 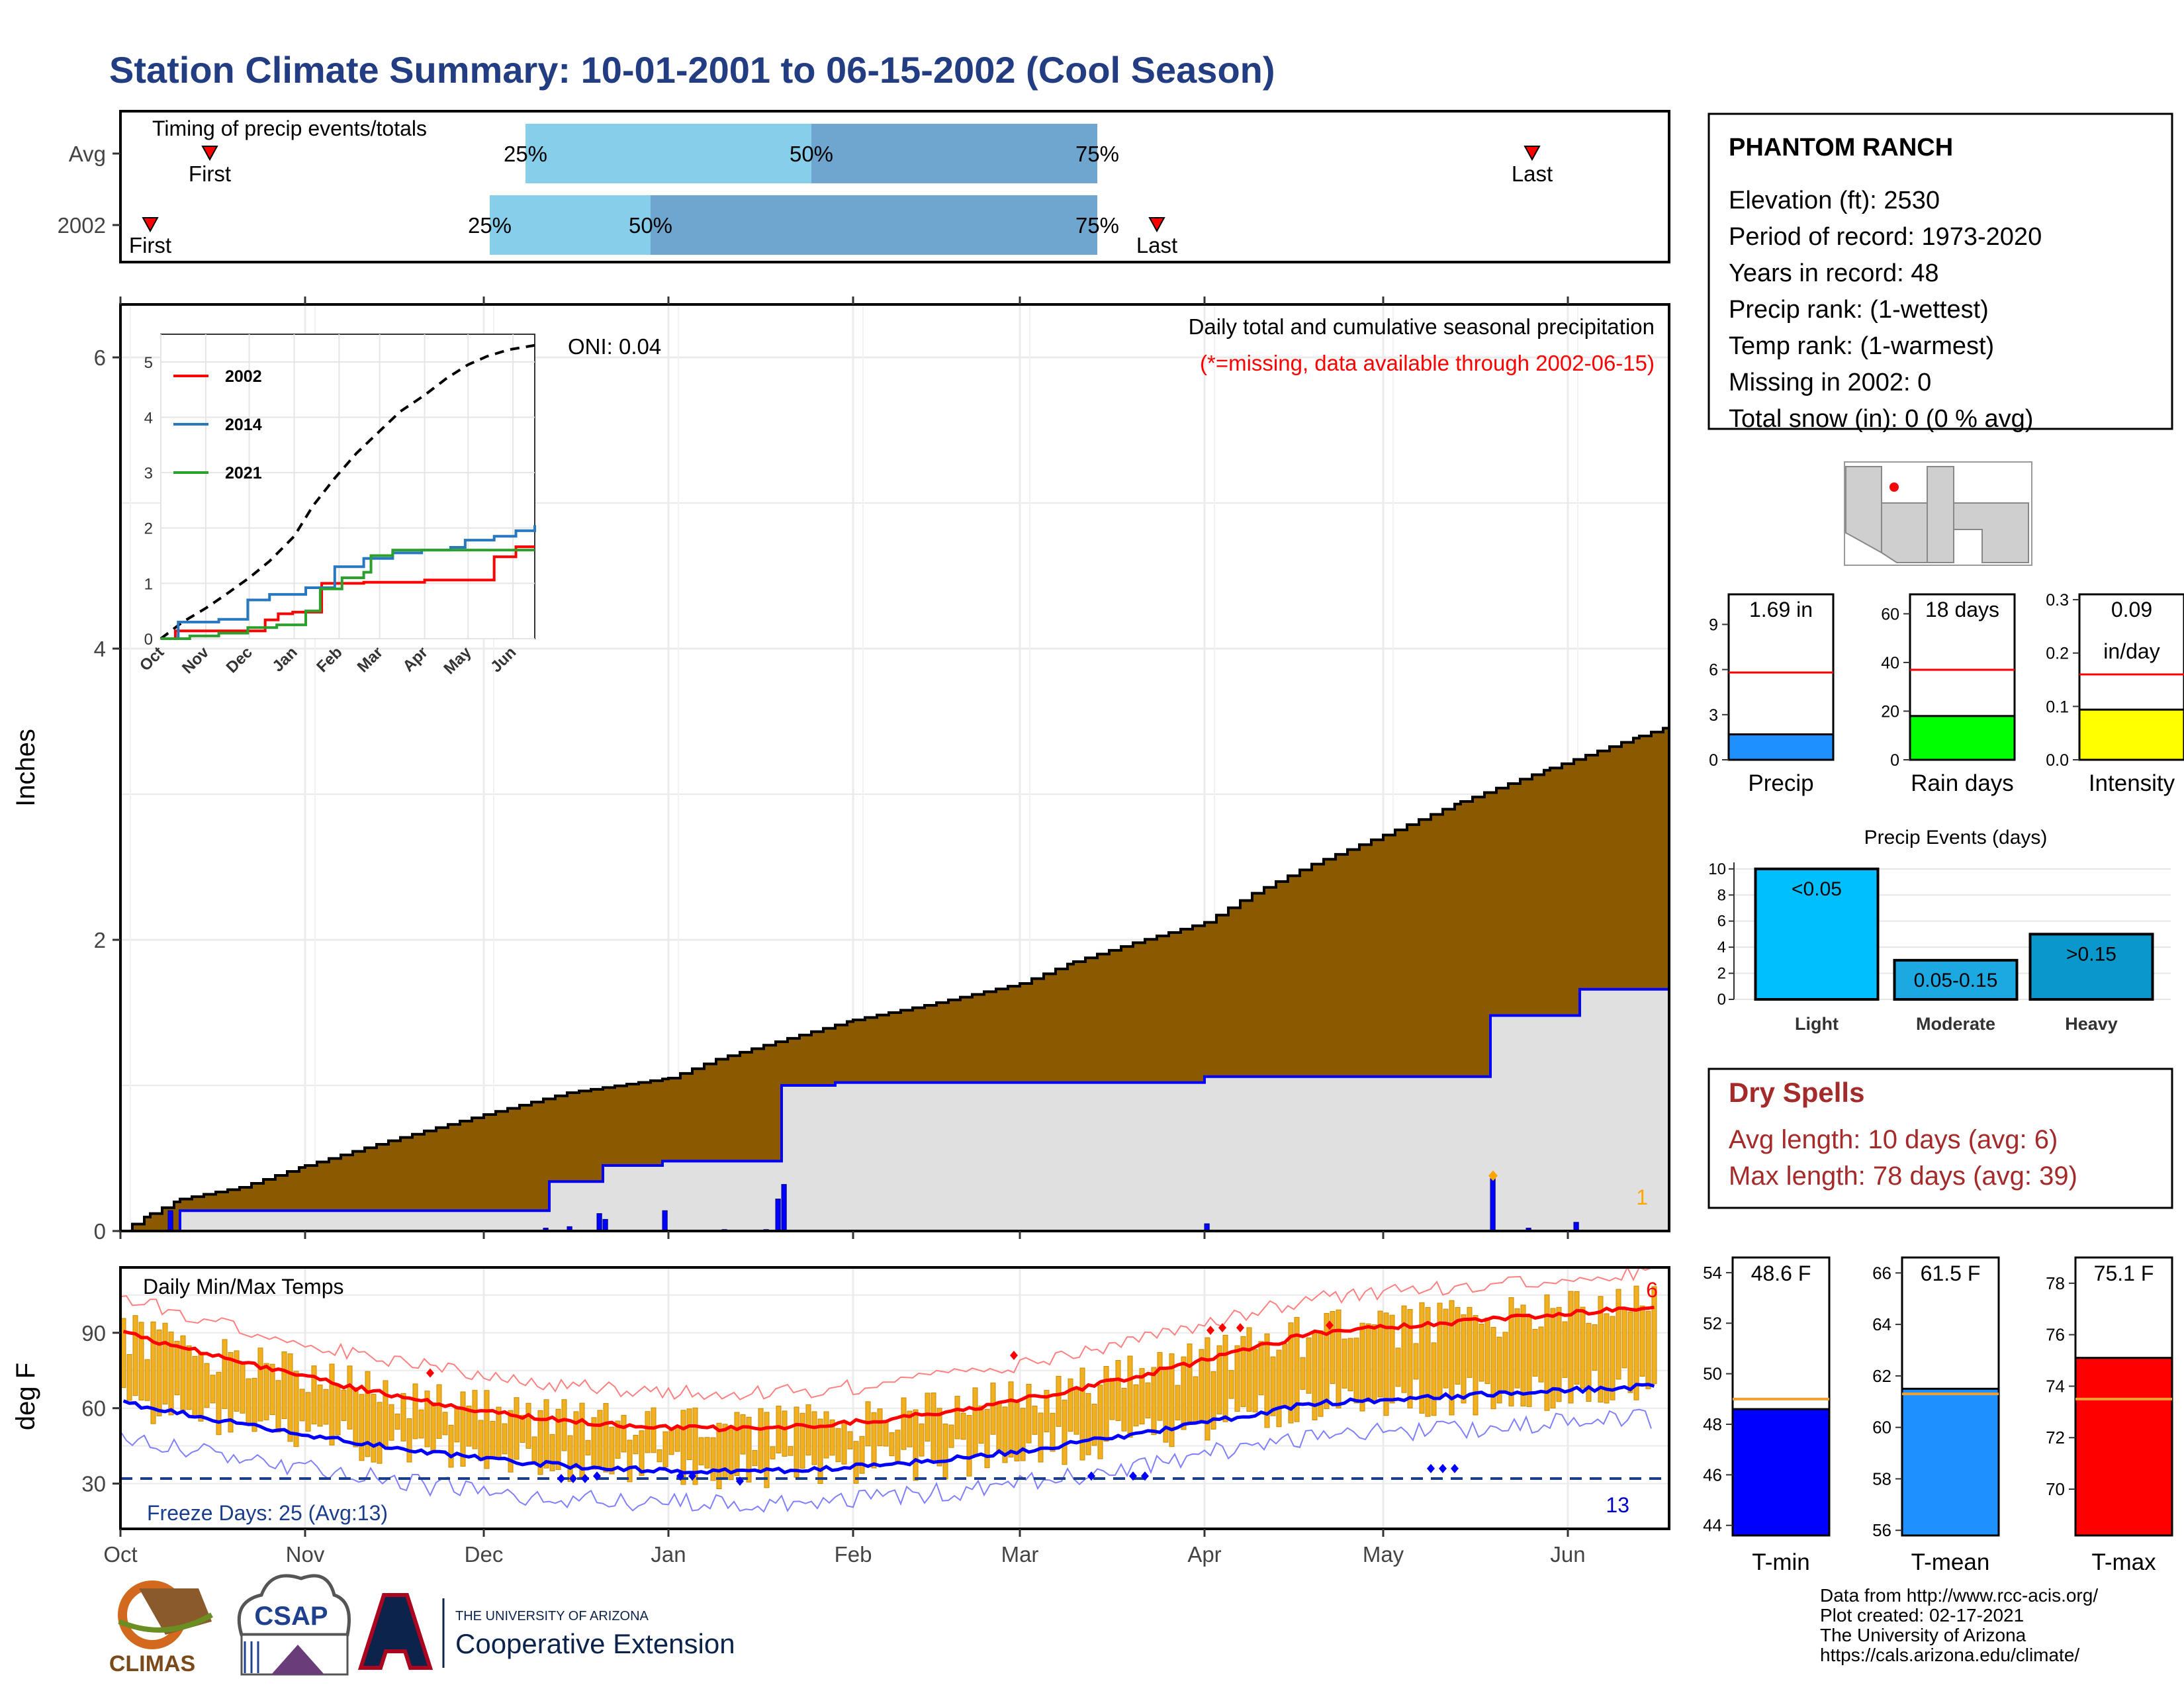 What do you see at coordinates (1721, 922) in the screenshot?
I see `events-tick-label: 6` at bounding box center [1721, 922].